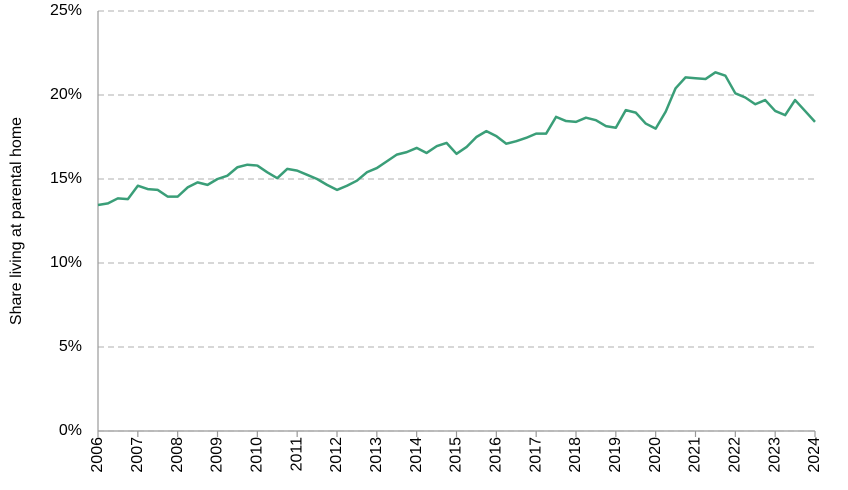 The width and height of the screenshot is (848, 490). Describe the element at coordinates (695, 455) in the screenshot. I see `x-tick-label: 2021` at that location.